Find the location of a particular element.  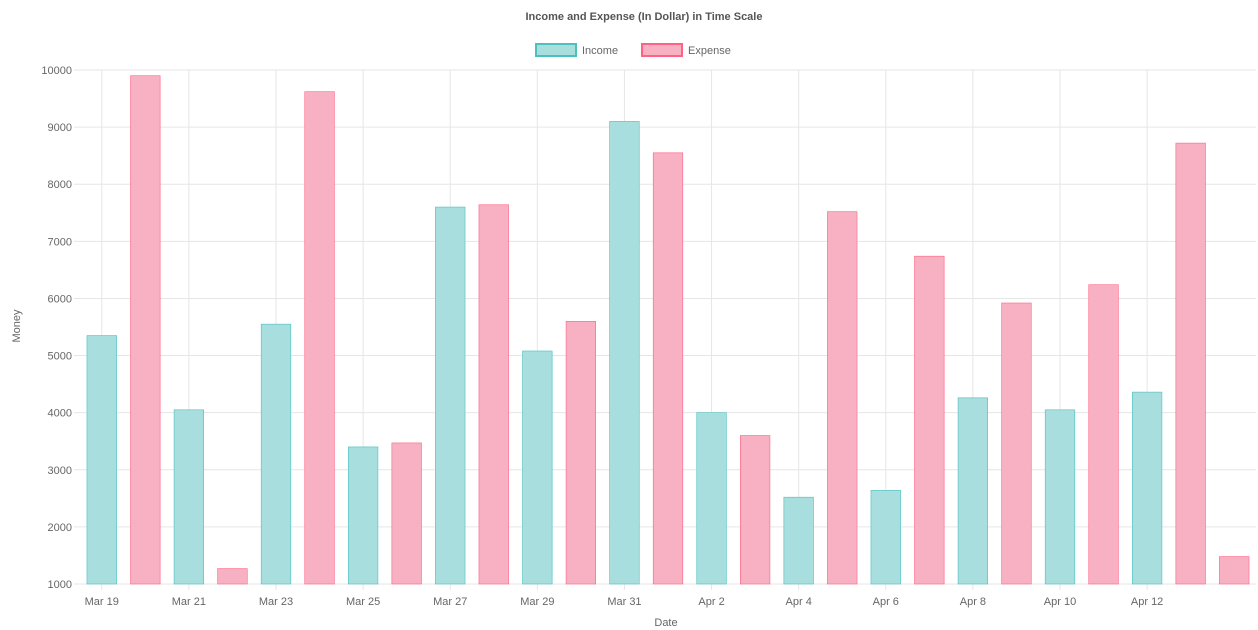

y-axis-label: Money is located at coordinates (17, 326).